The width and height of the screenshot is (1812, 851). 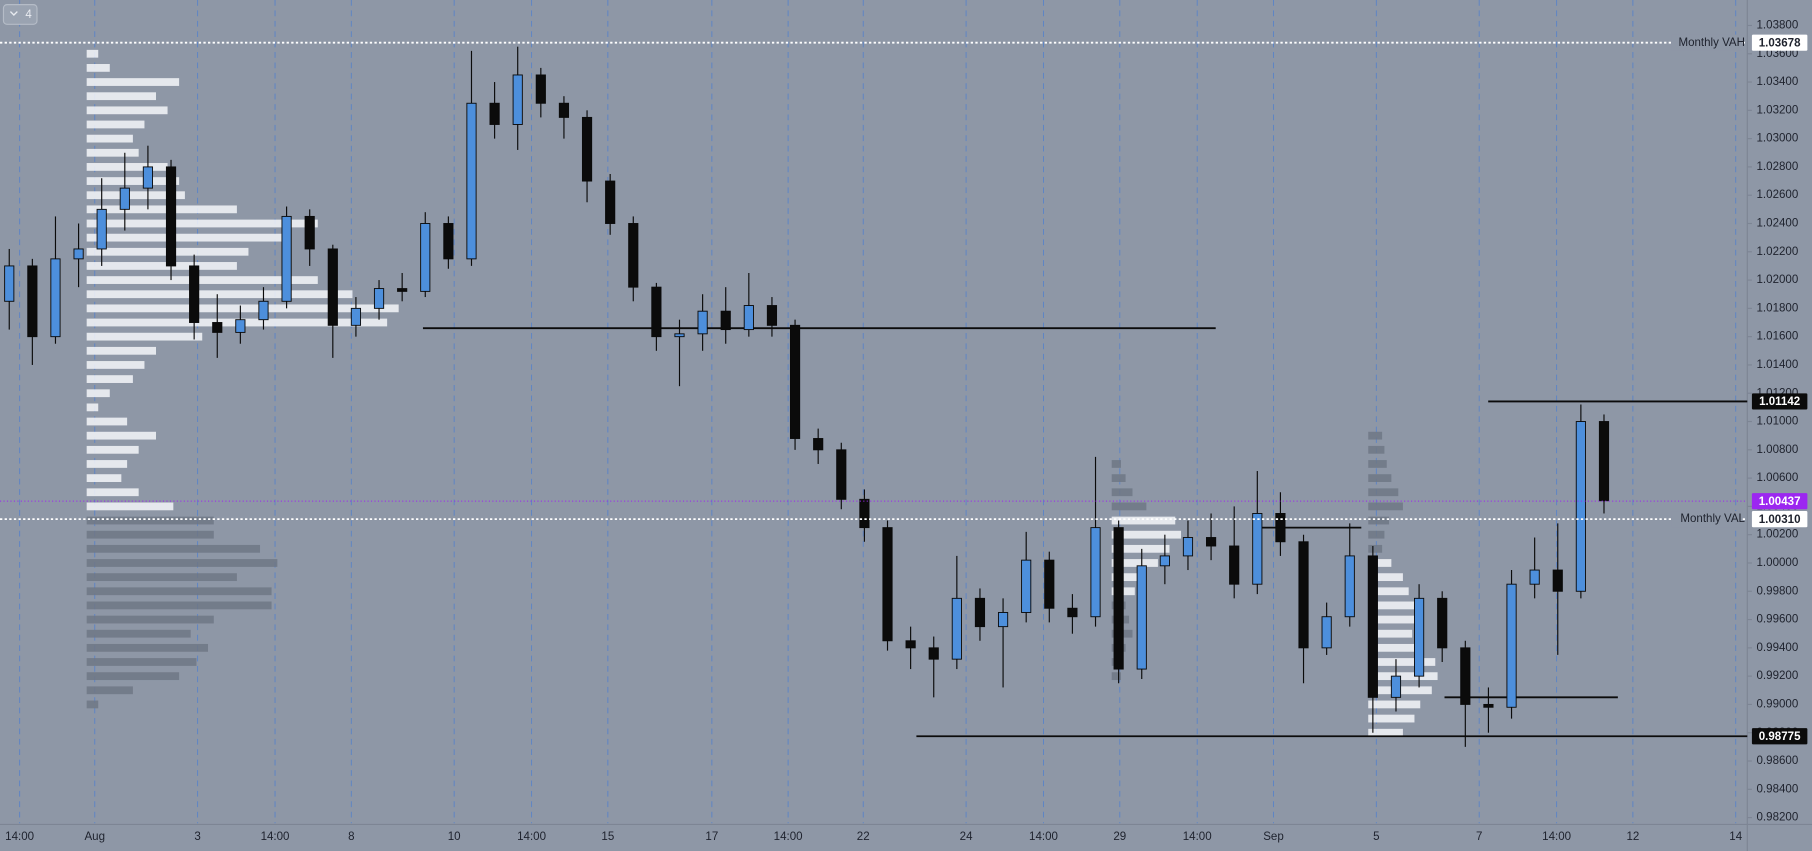 What do you see at coordinates (1712, 519) in the screenshot?
I see `level-name: Monthly VAL` at bounding box center [1712, 519].